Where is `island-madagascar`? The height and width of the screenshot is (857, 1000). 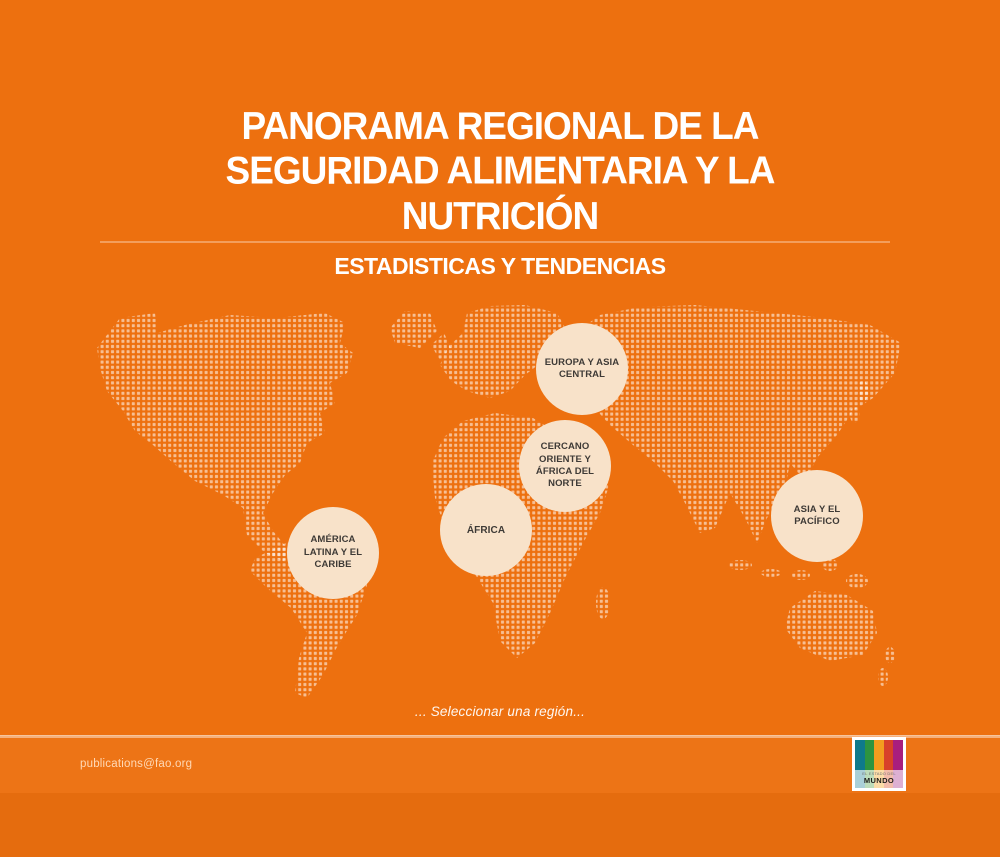
island-madagascar is located at coordinates (603, 603).